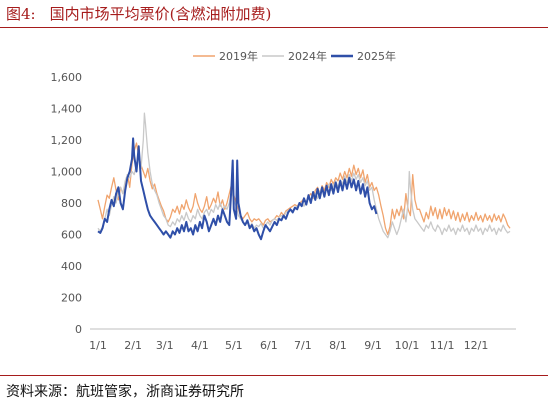  Describe the element at coordinates (67, 109) in the screenshot. I see `y-tick-label: 1,400` at that location.